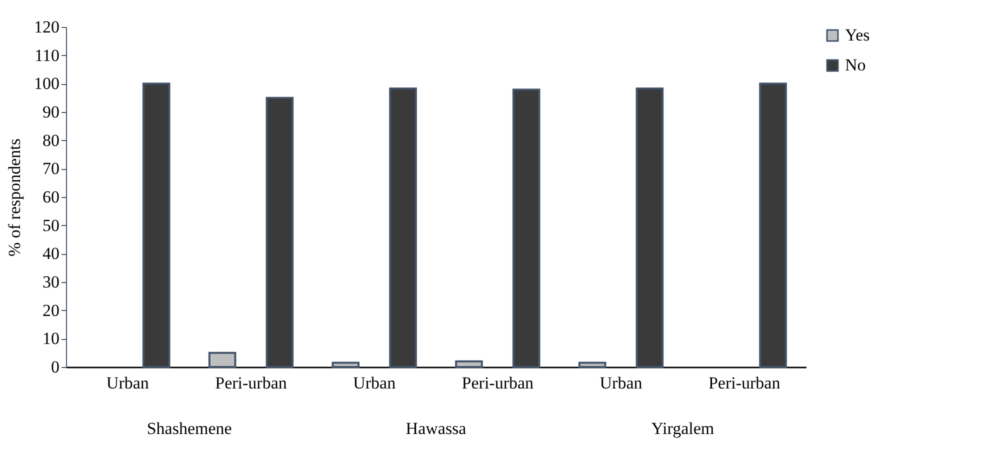 The image size is (984, 463). I want to click on y-tick-label: 120, so click(47, 27).